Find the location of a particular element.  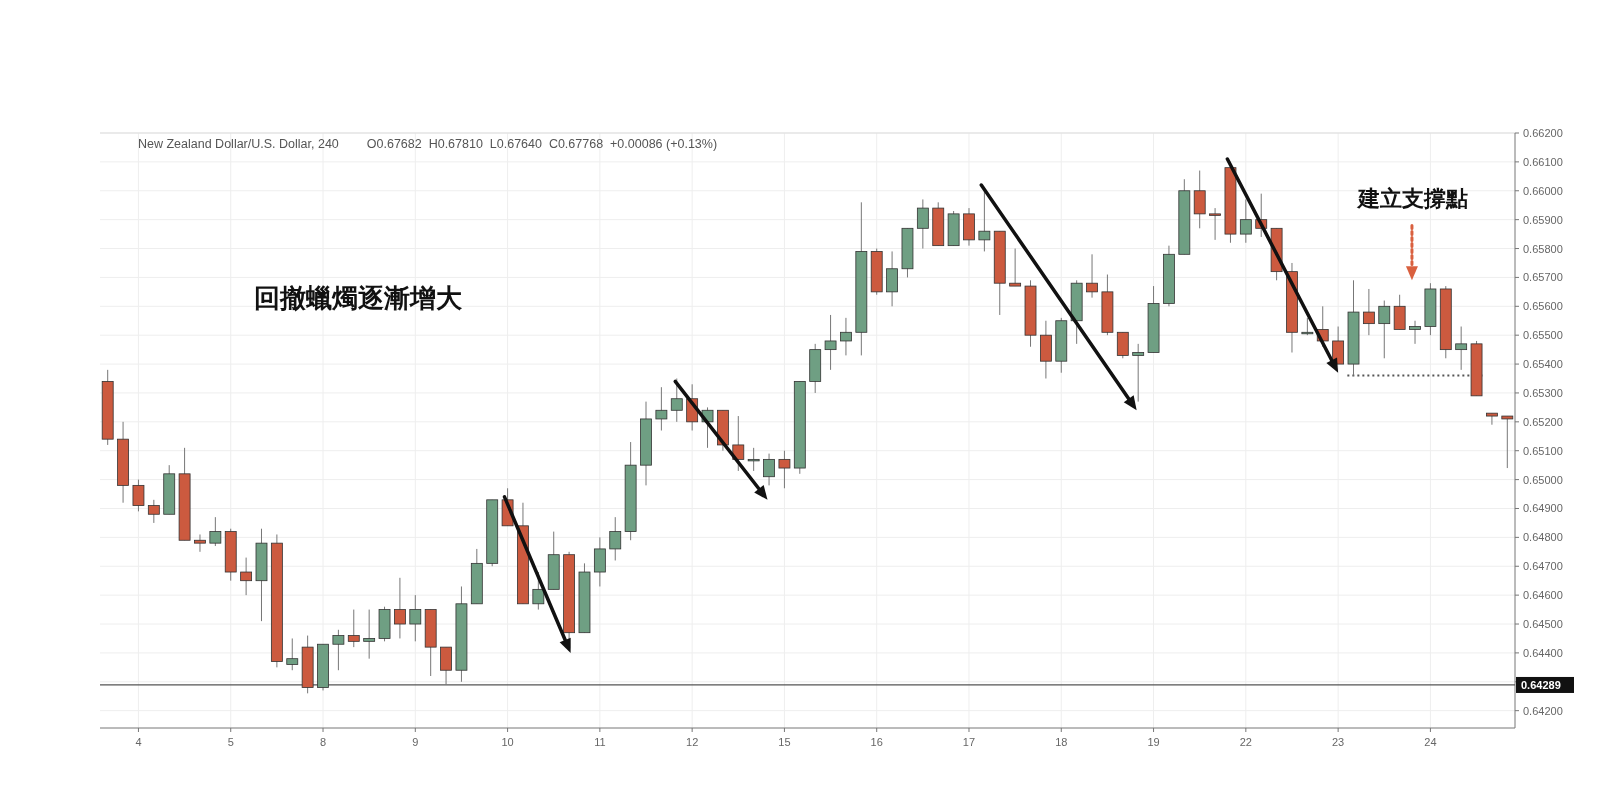

x-tick-label: 9 is located at coordinates (415, 742).